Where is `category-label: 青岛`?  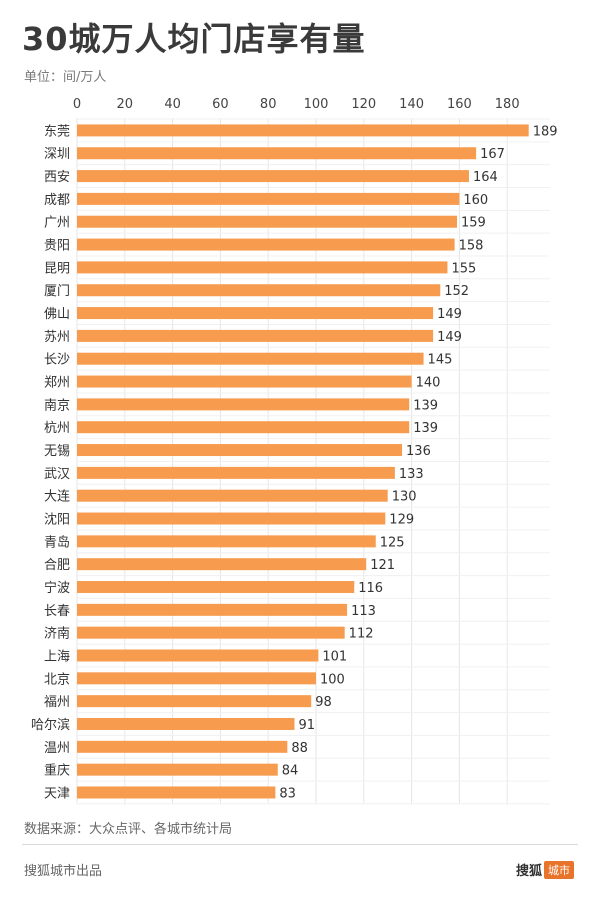
category-label: 青岛 is located at coordinates (57, 542).